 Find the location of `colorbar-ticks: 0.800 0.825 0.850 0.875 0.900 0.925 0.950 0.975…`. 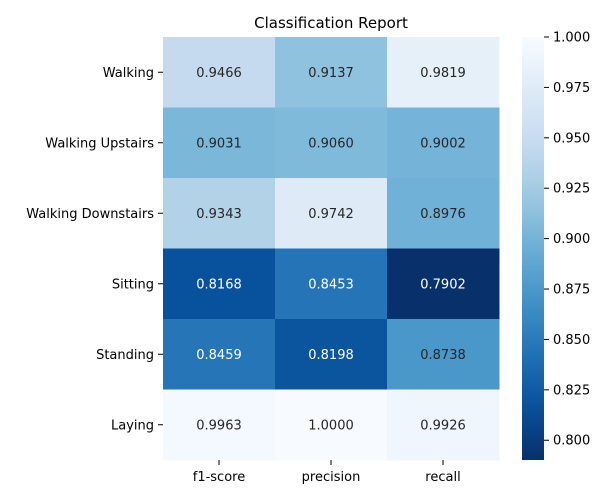

colorbar-ticks: 0.800 0.825 0.850 0.875 0.900 0.925 0.950 0.975… is located at coordinates (567, 240).